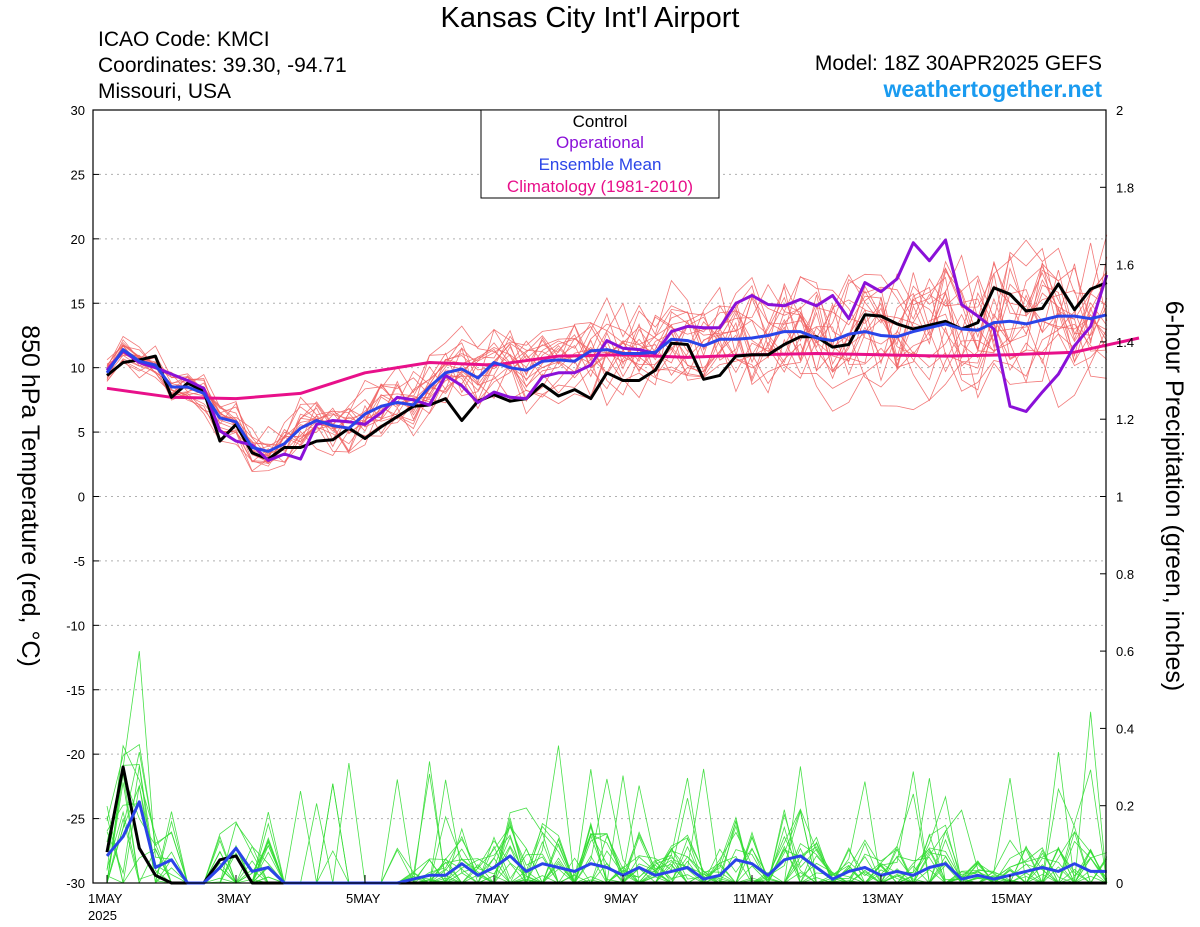  What do you see at coordinates (1125, 806) in the screenshot?
I see `right-tick-label: 0.2` at bounding box center [1125, 806].